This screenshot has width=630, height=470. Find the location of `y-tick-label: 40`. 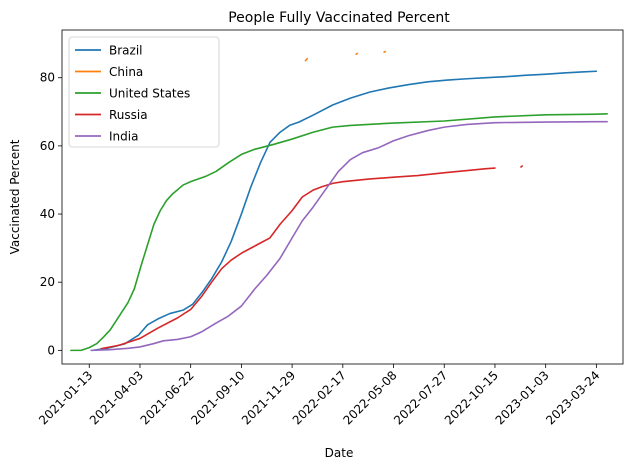

y-tick-label: 40 is located at coordinates (47, 214).